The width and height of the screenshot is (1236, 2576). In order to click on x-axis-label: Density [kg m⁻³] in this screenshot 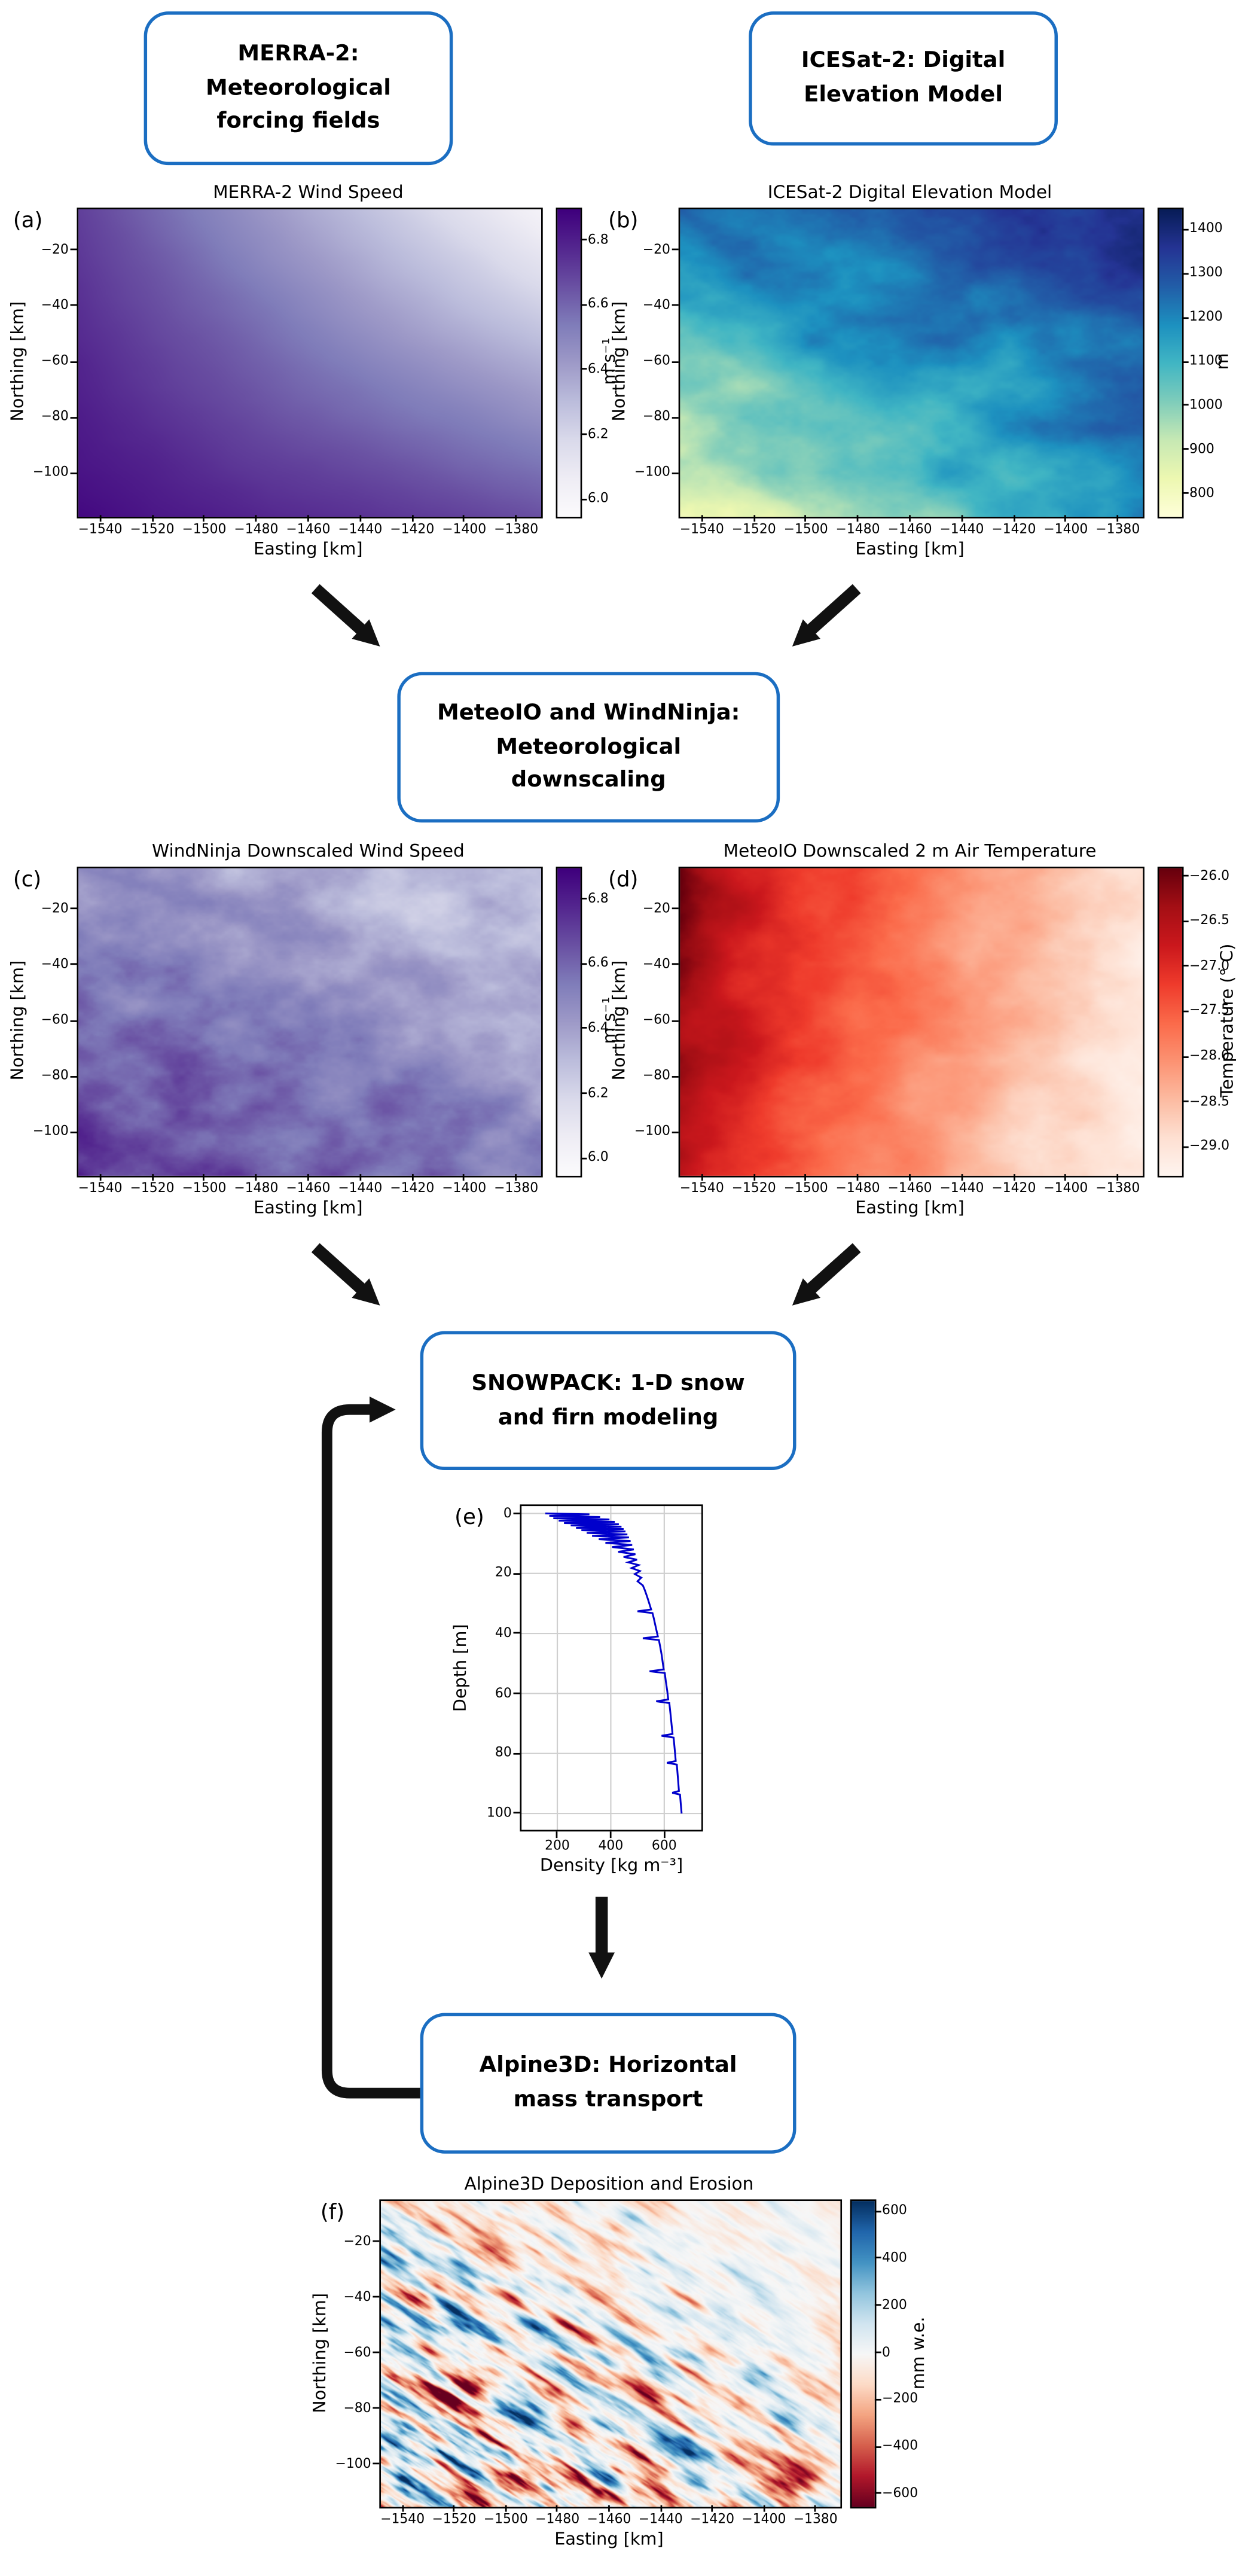, I will do `click(611, 1866)`.